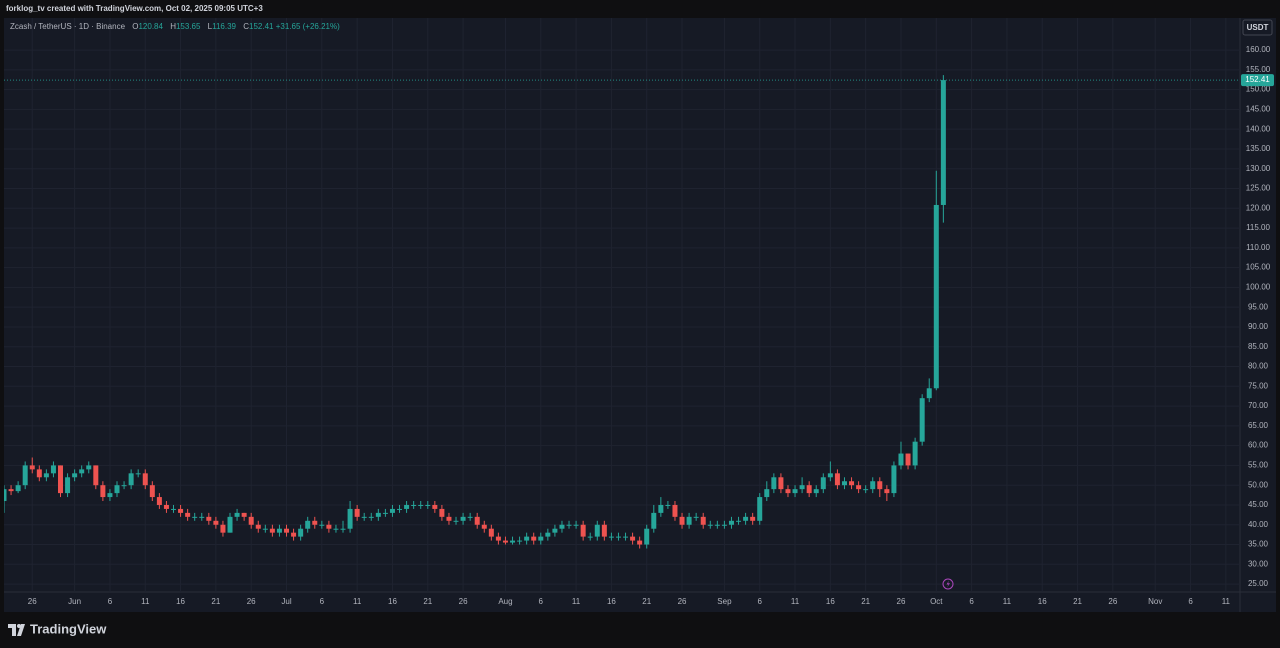 The image size is (1280, 648). I want to click on y-tick-label: 70.00, so click(1258, 405).